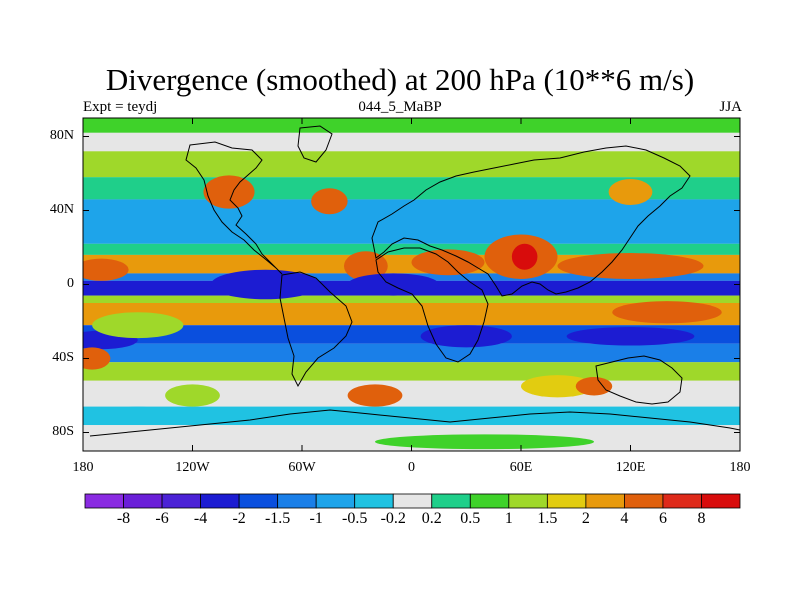  Describe the element at coordinates (400, 107) in the screenshot. I see `case-label: 044_5_MaBP` at that location.